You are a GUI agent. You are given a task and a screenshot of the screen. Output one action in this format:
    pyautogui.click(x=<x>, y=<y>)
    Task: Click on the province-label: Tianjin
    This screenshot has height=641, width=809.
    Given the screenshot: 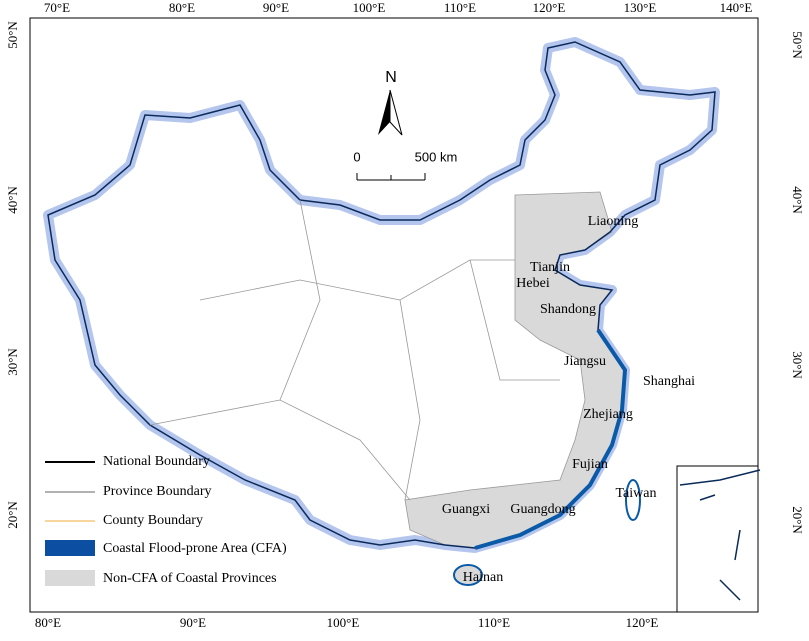 What is the action you would take?
    pyautogui.click(x=550, y=267)
    